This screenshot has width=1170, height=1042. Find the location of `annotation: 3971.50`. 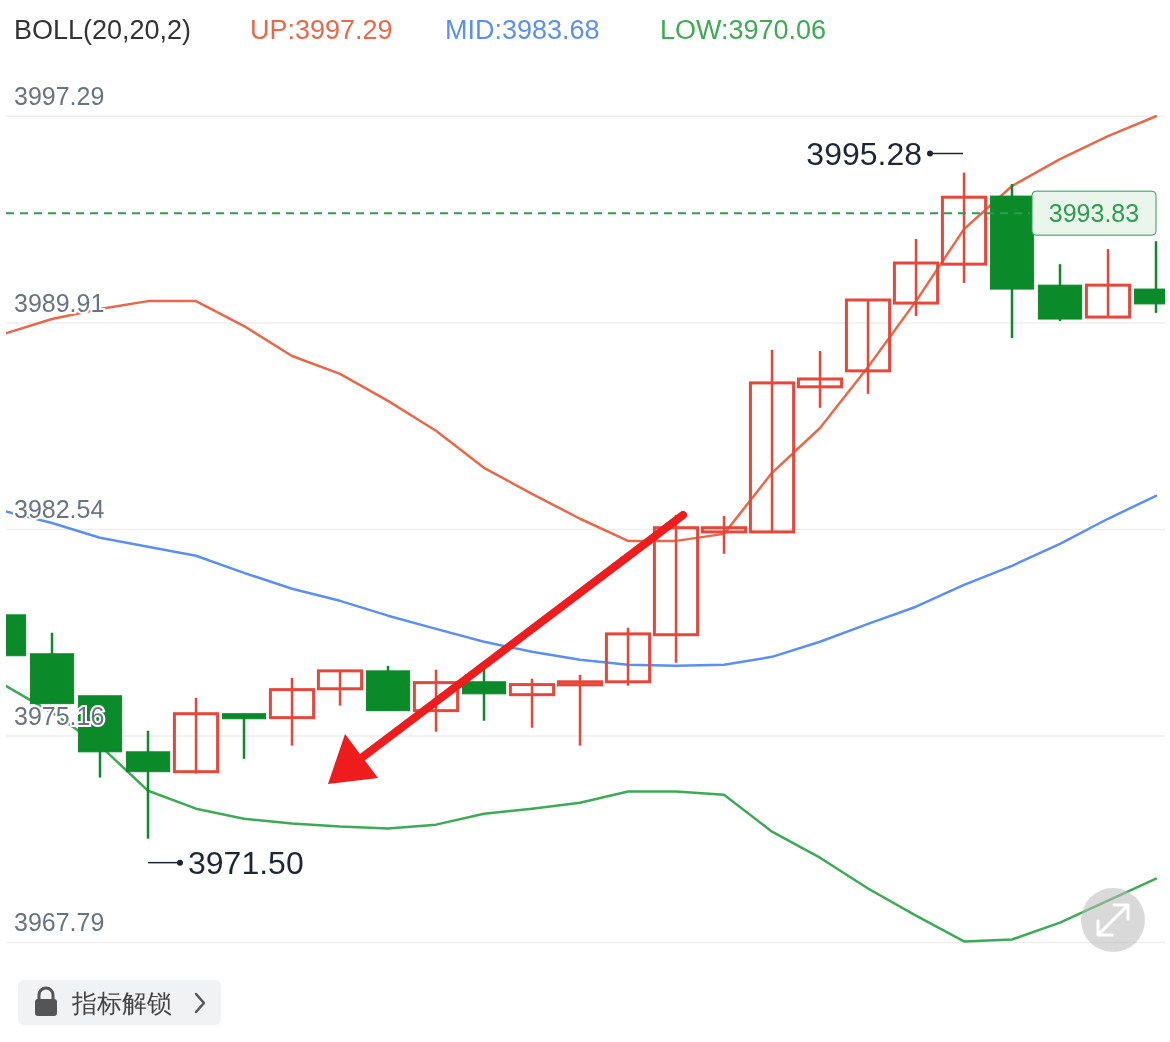

annotation: 3971.50 is located at coordinates (246, 862).